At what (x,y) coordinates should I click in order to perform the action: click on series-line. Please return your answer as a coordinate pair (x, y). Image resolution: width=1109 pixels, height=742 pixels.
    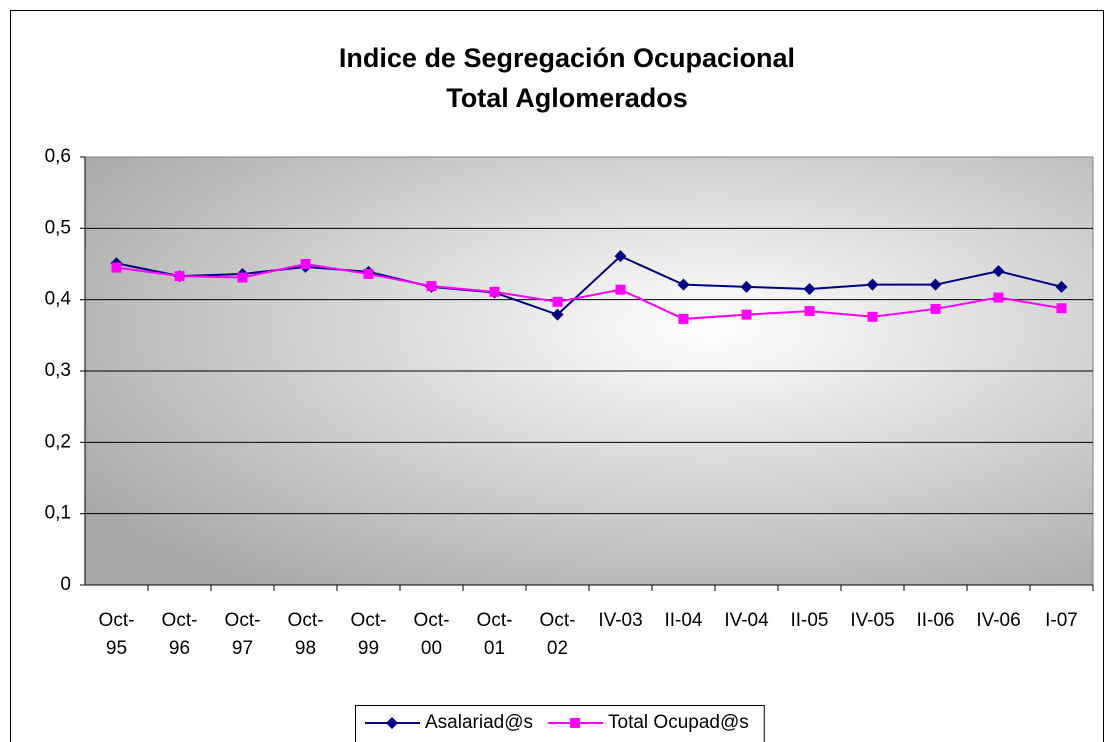
    Looking at the image, I should click on (589, 291).